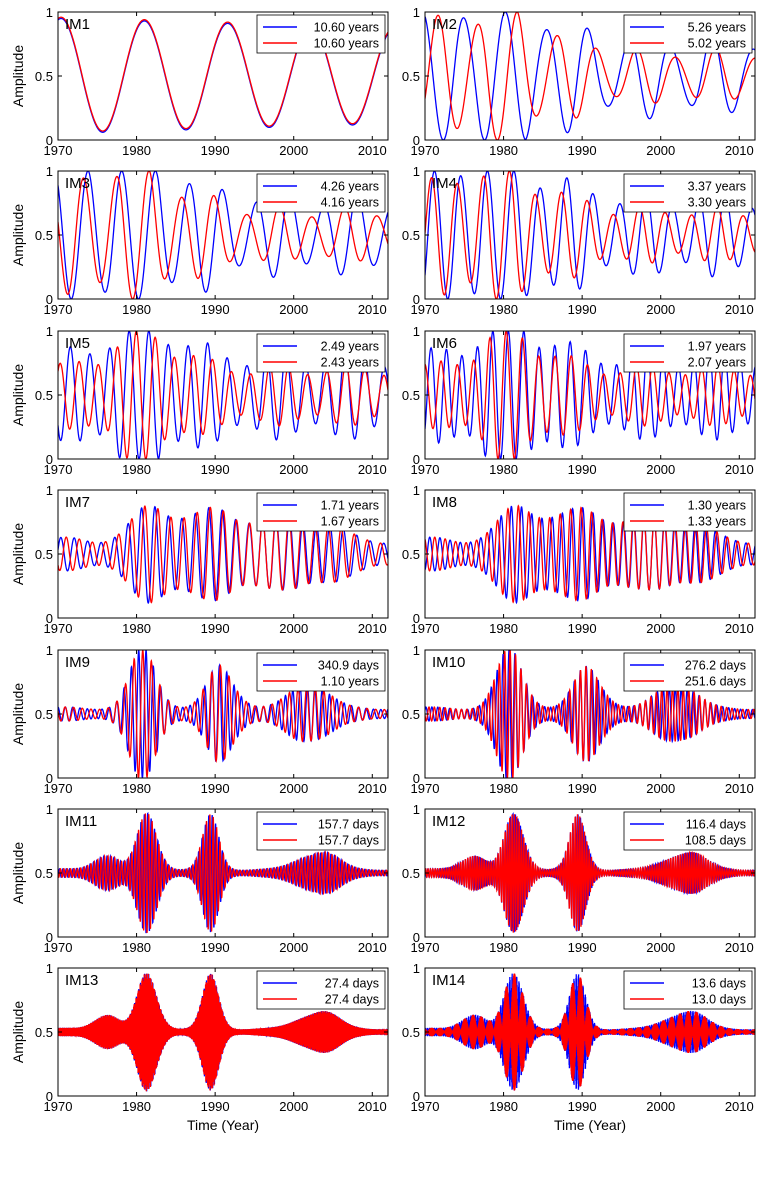 This screenshot has height=1179, width=763. I want to click on legend-label: 3.37 years, so click(717, 187).